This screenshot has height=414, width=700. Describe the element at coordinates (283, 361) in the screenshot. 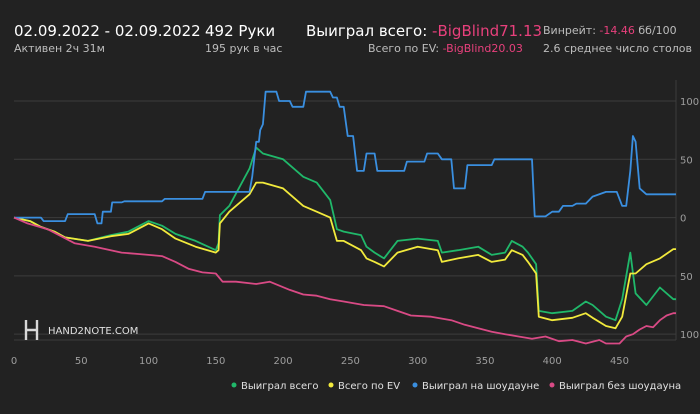

I see `x-tick-label: 200` at that location.